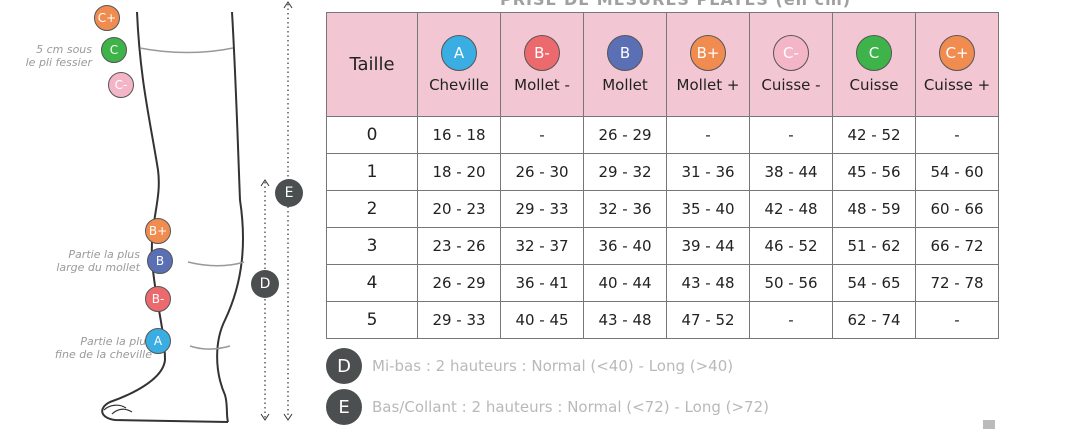 The height and width of the screenshot is (429, 1067). What do you see at coordinates (791, 246) in the screenshot?
I see `measure-cell: 46 - 52` at bounding box center [791, 246].